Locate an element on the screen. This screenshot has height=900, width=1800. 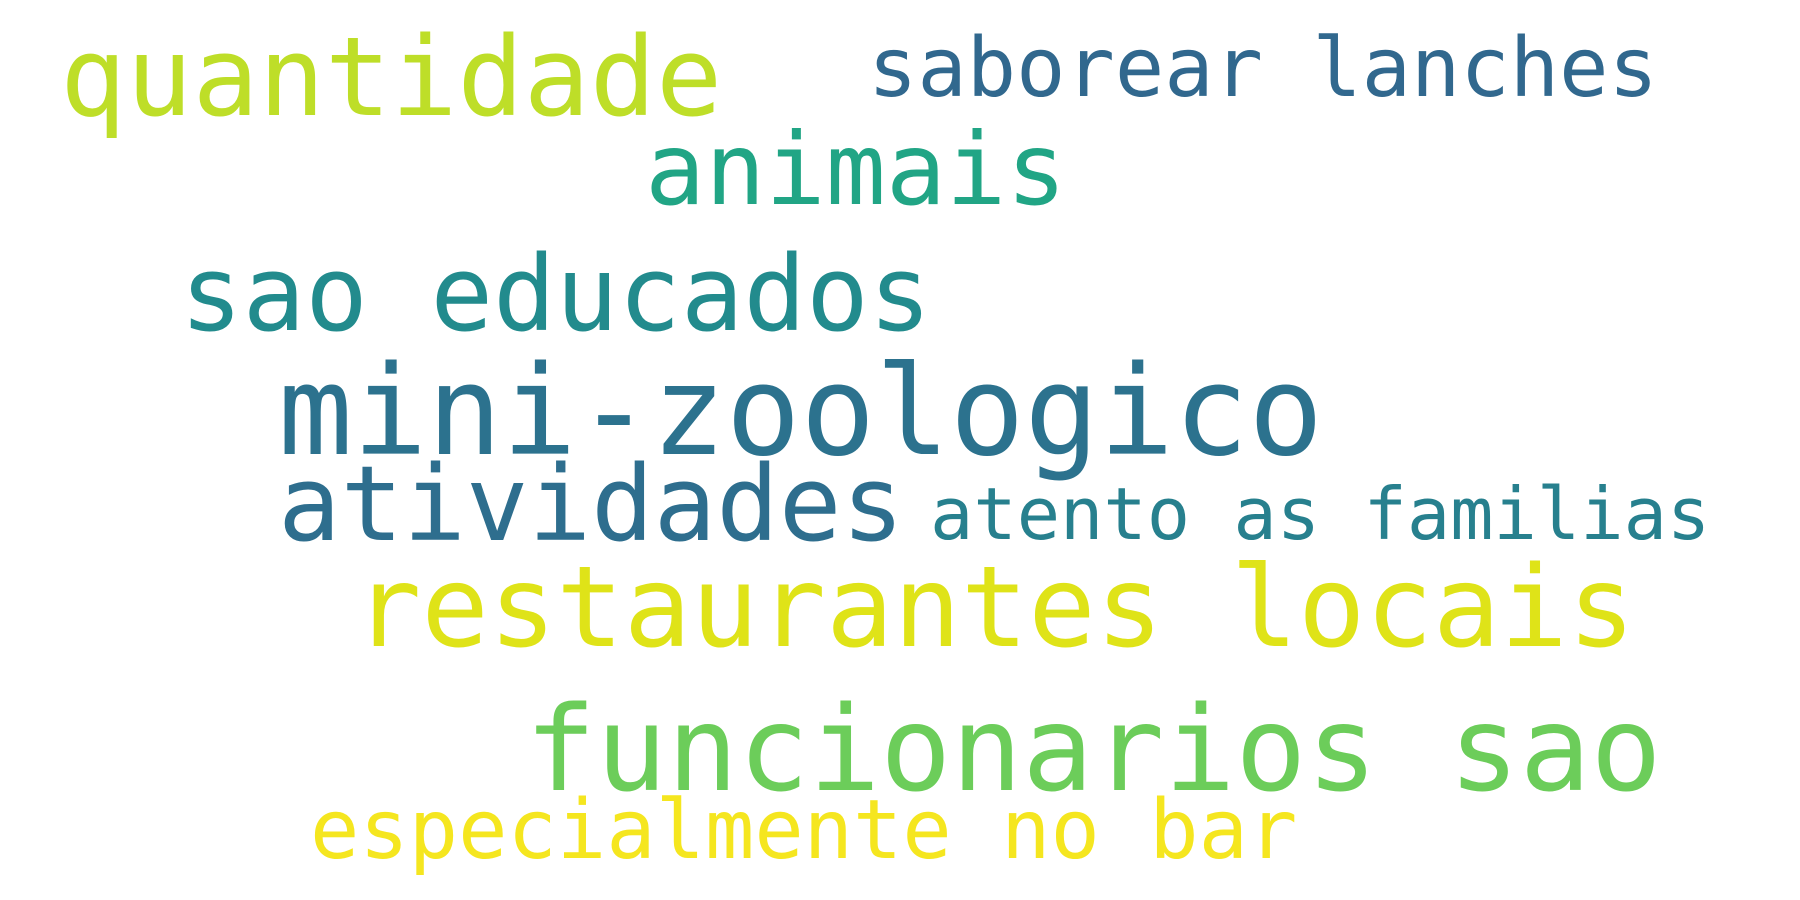
word-sao-educados: sao educados is located at coordinates (556, 294).